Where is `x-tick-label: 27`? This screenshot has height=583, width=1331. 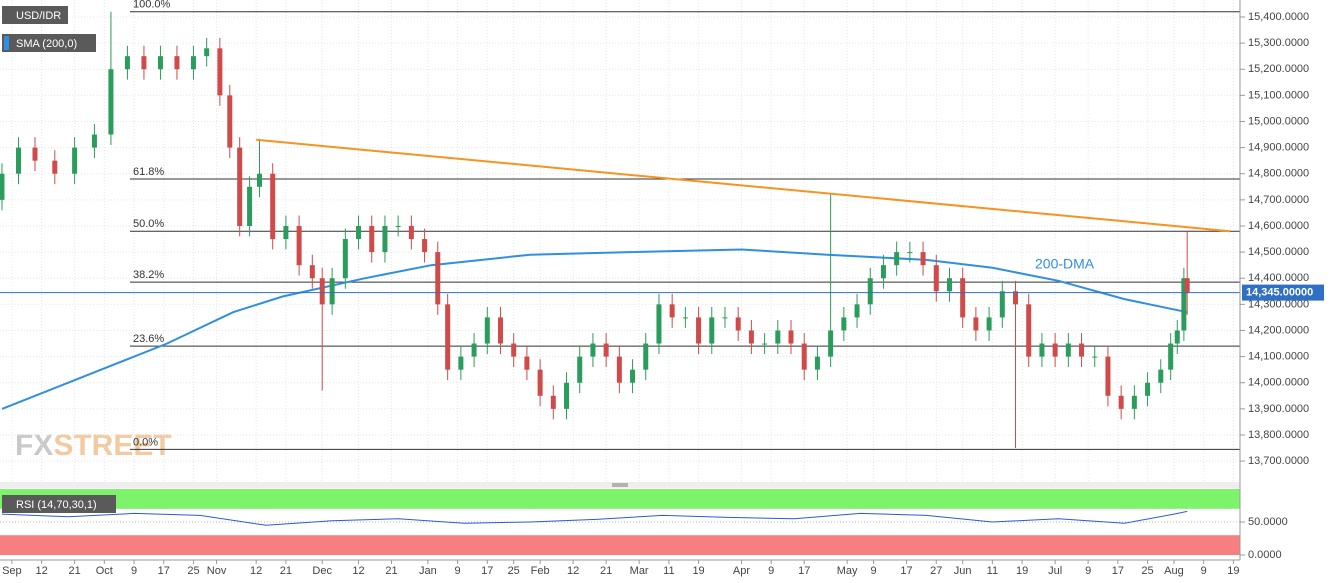 x-tick-label: 27 is located at coordinates (936, 571).